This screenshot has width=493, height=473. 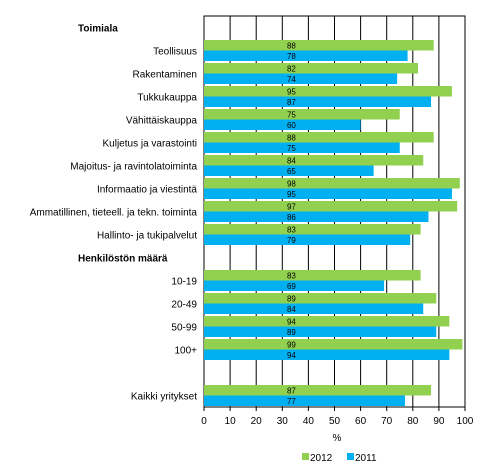 What do you see at coordinates (150, 144) in the screenshot?
I see `category-label: Kuljetus ja varastointi` at bounding box center [150, 144].